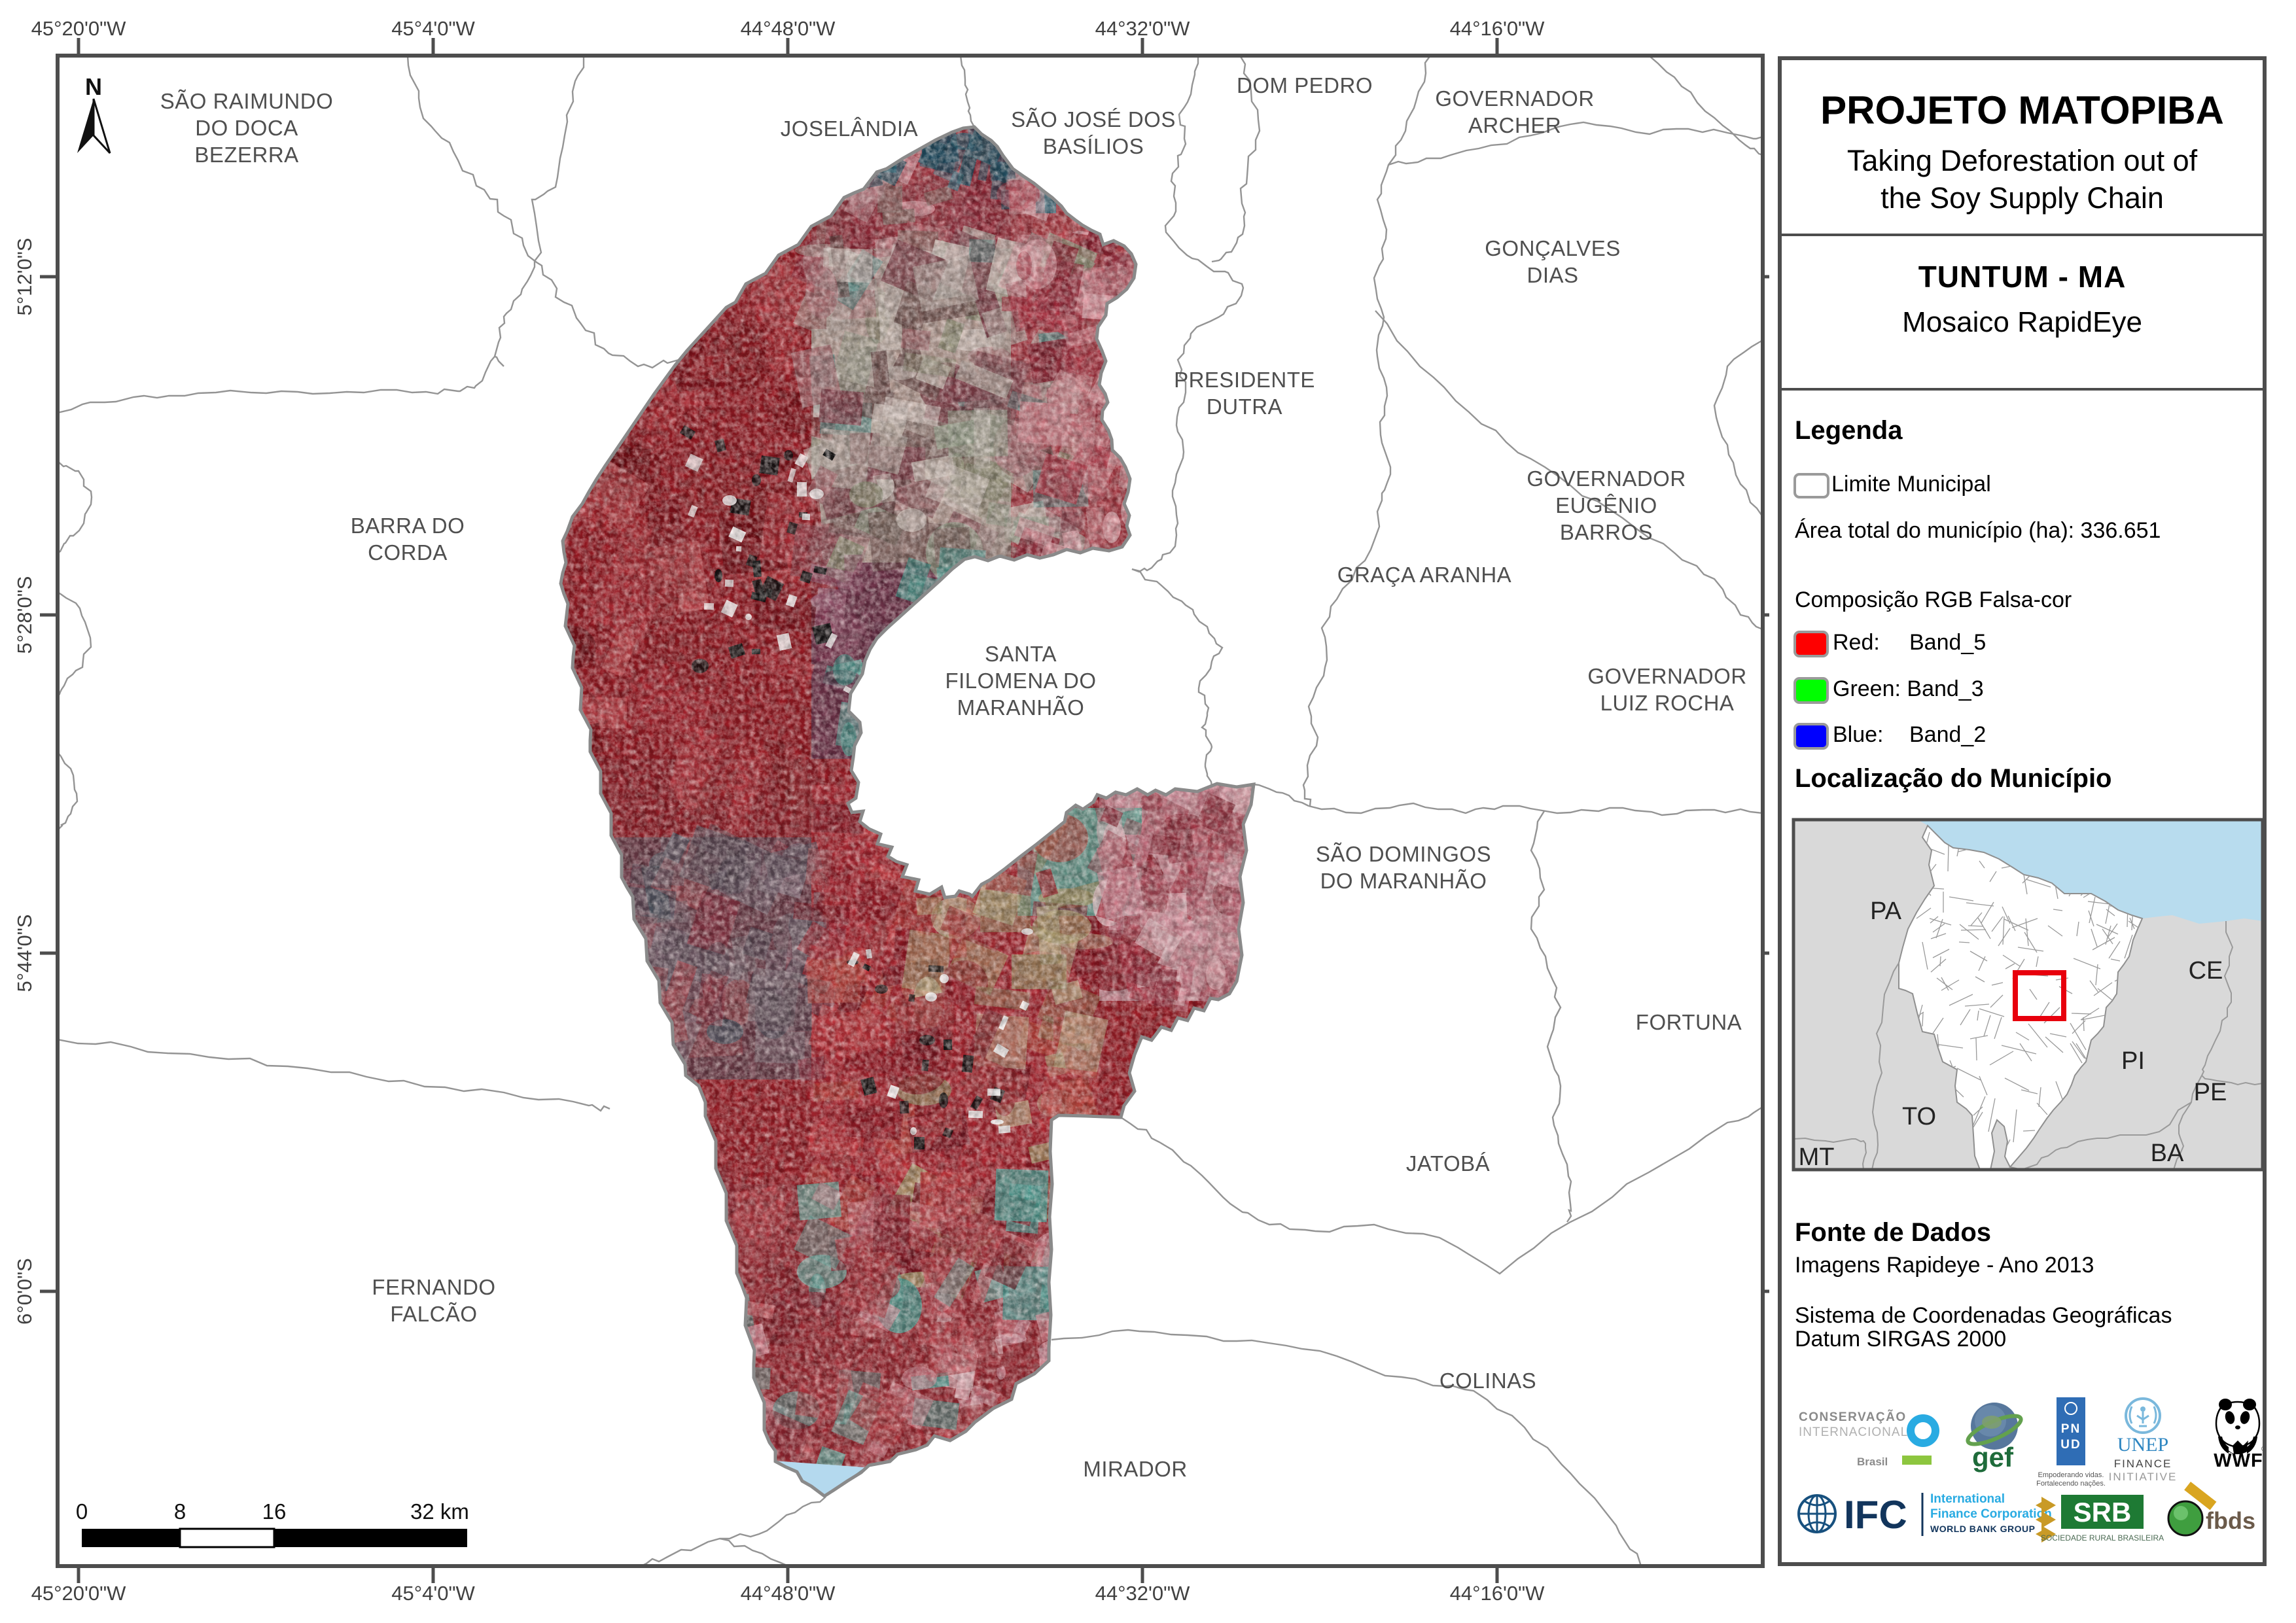 The width and height of the screenshot is (2296, 1623). I want to click on svg-text: FALCÃO, so click(433, 1314).